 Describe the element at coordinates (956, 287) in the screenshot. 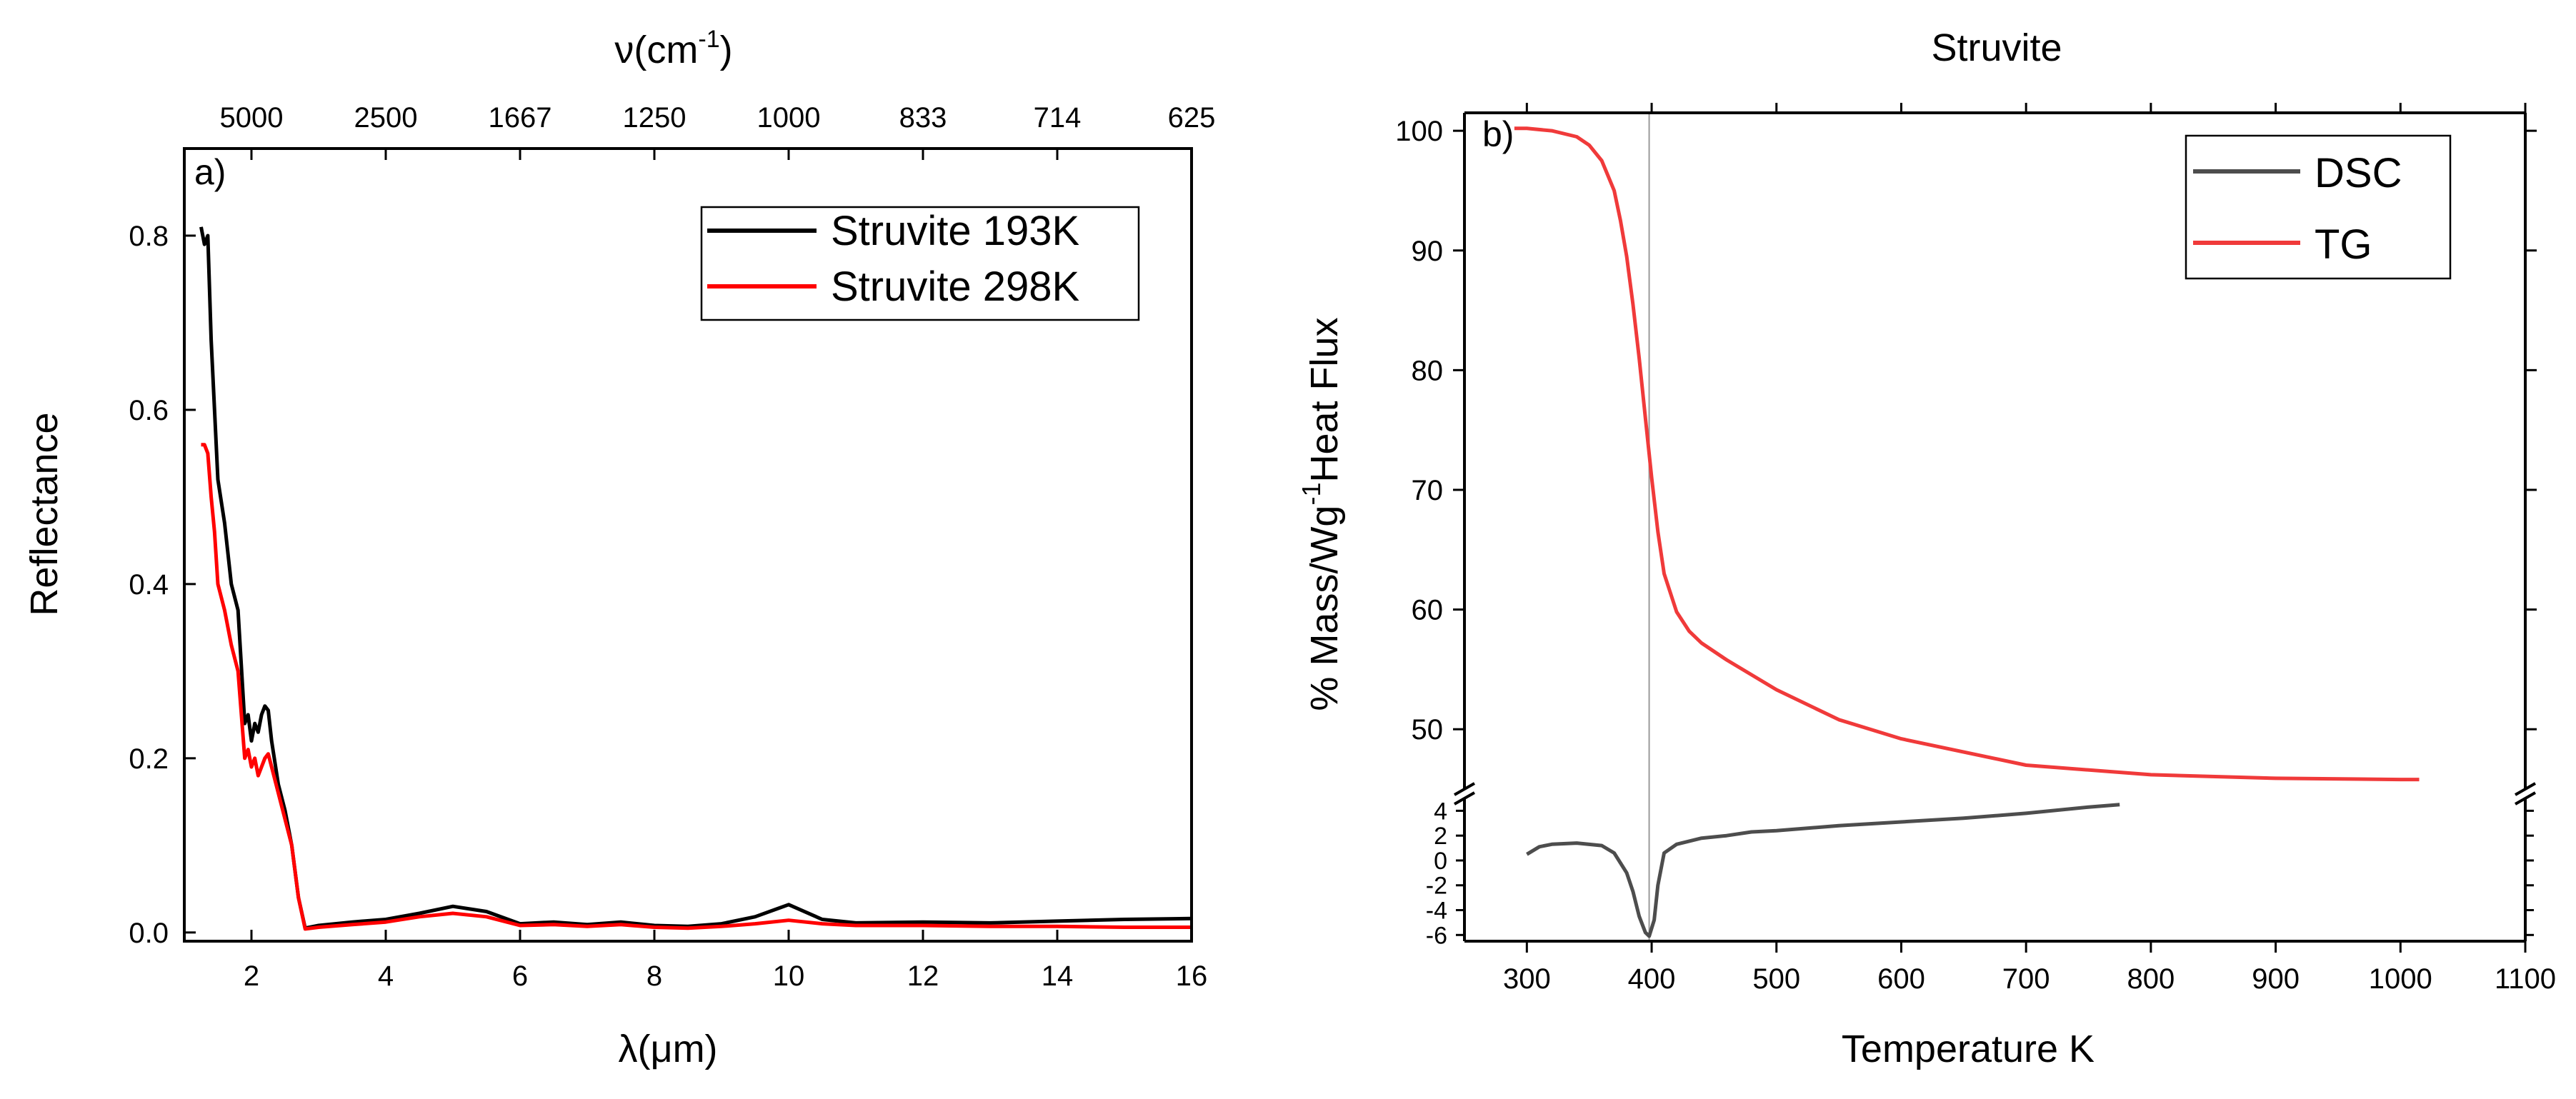

I see `chart-a-legend-label-298k: Struvite 298K` at that location.